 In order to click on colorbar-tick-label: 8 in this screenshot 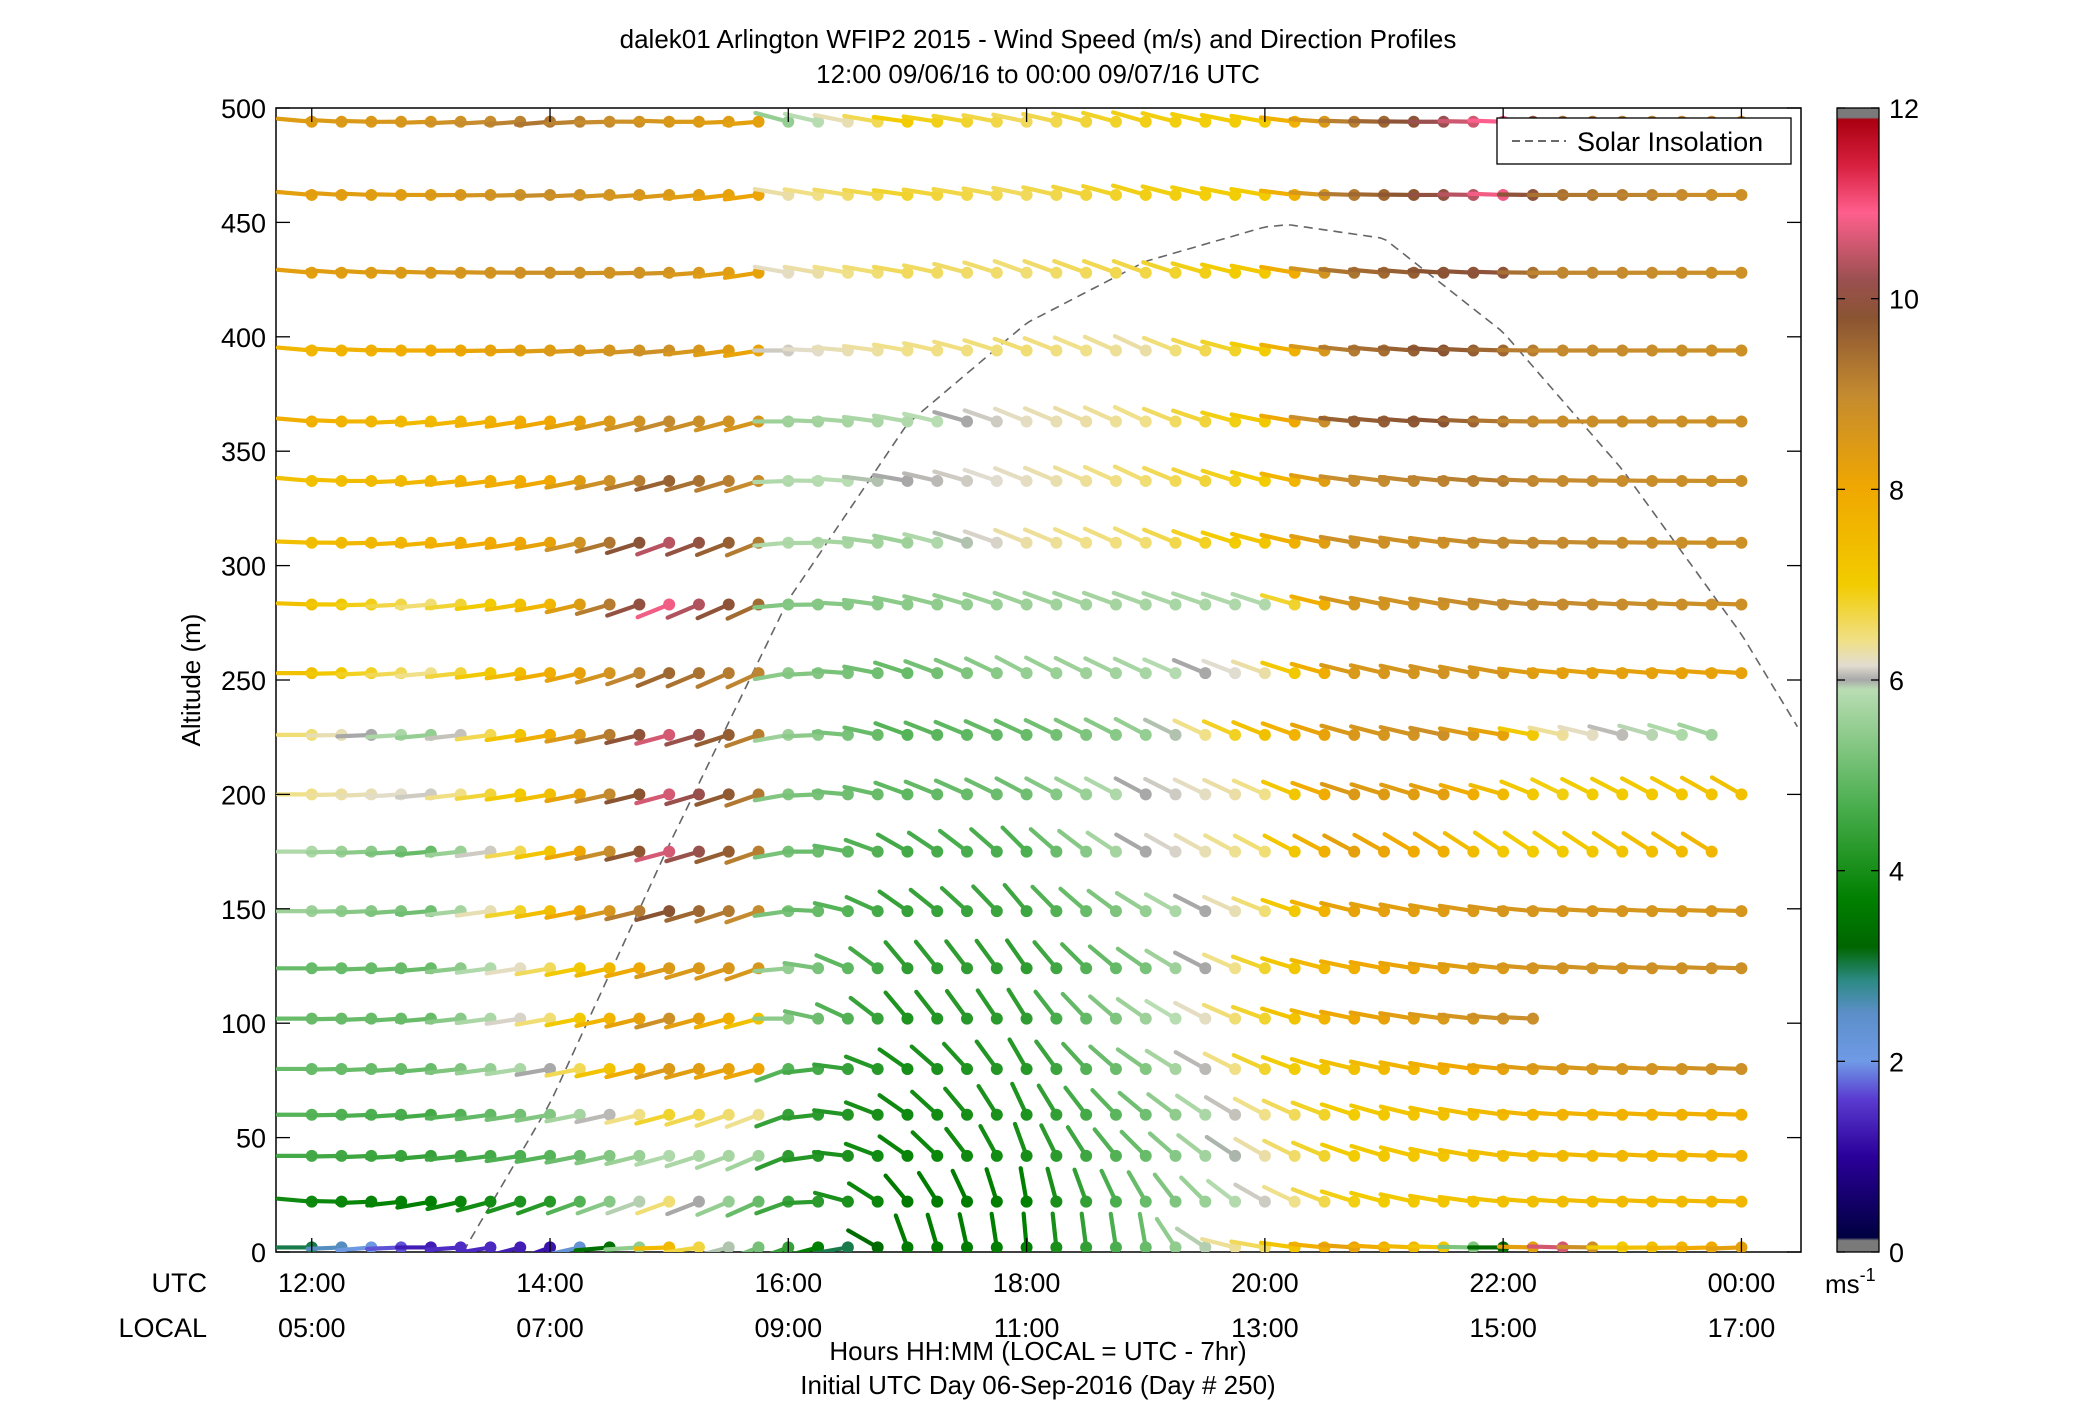, I will do `click(1896, 490)`.